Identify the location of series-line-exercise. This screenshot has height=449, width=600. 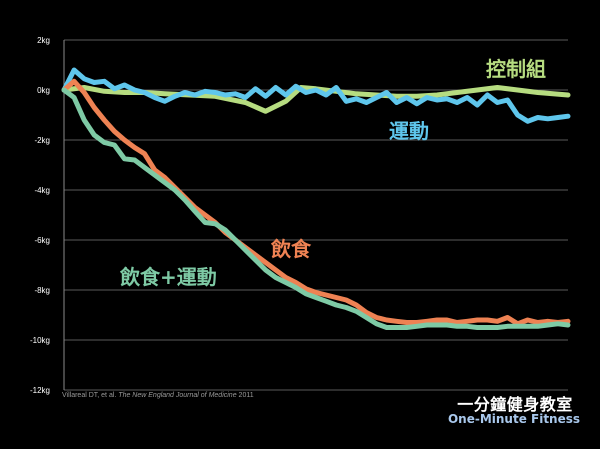
(316, 95).